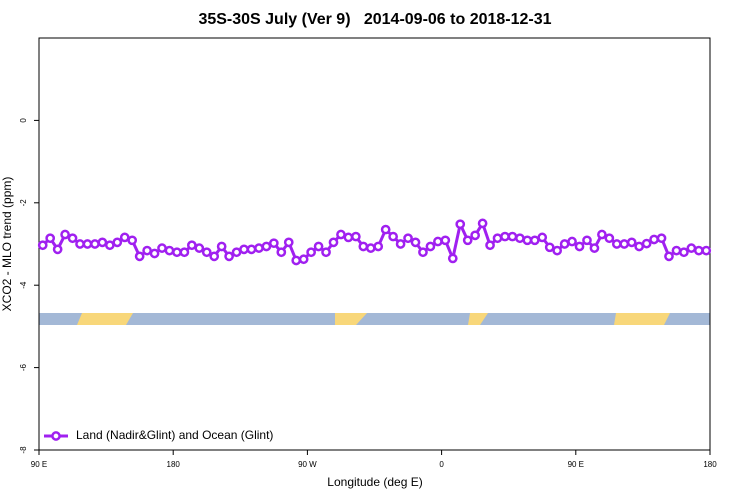 This screenshot has height=500, width=750. I want to click on land-ocean-strip, so click(374, 319).